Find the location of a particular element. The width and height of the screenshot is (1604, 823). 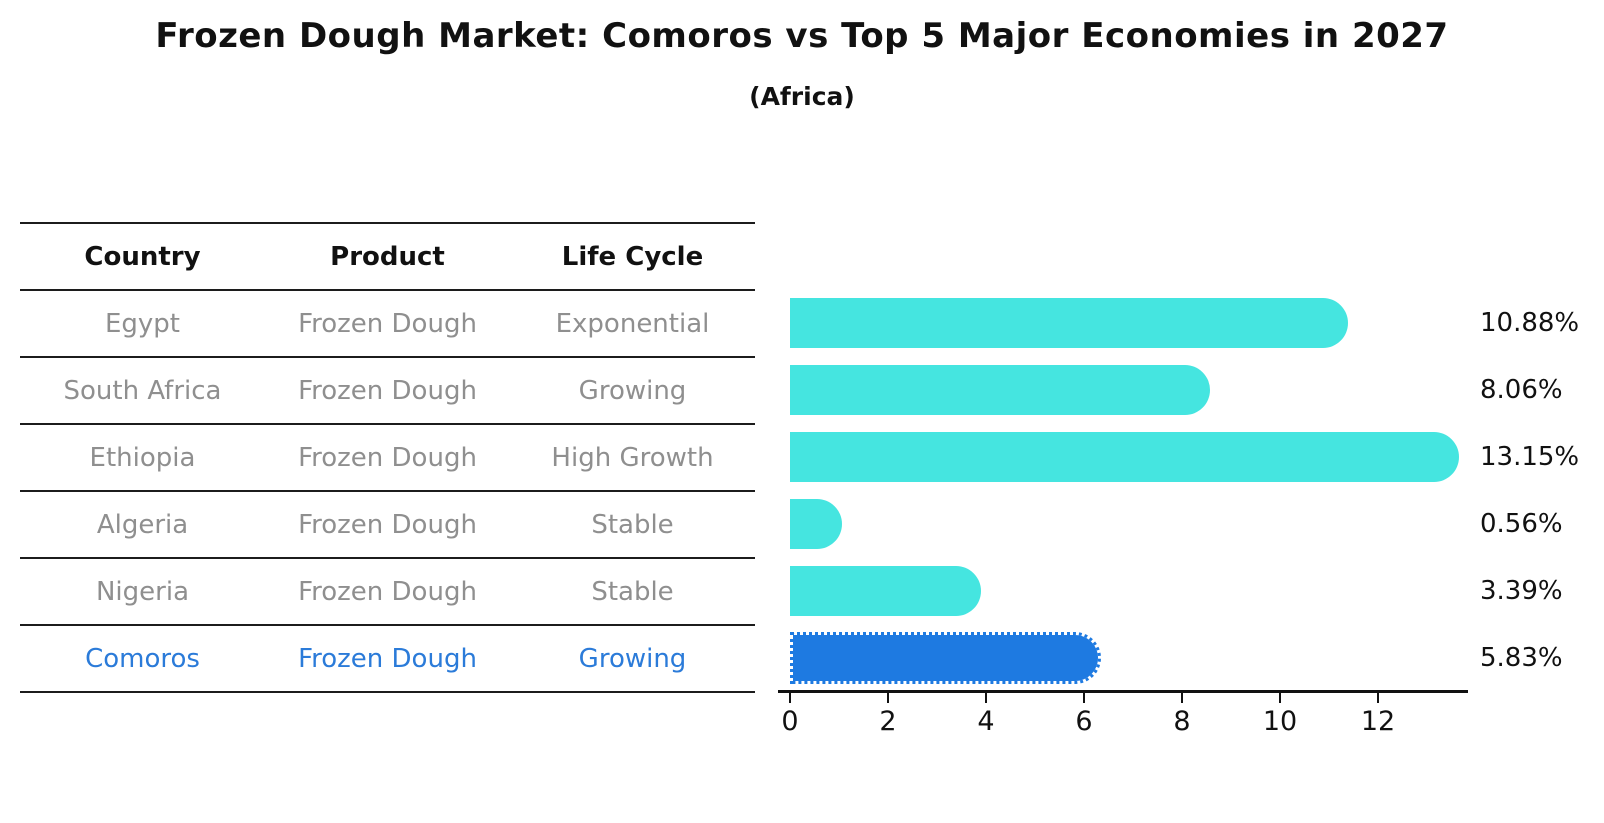

bar-south-africa is located at coordinates (1000, 390).